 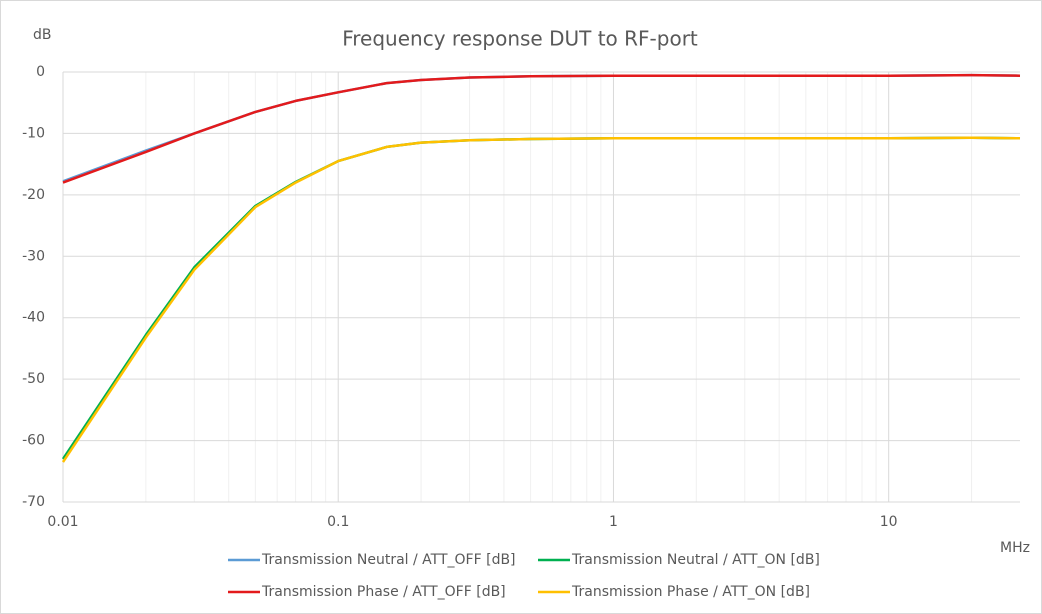 What do you see at coordinates (33, 441) in the screenshot?
I see `y-tick-label: -60` at bounding box center [33, 441].